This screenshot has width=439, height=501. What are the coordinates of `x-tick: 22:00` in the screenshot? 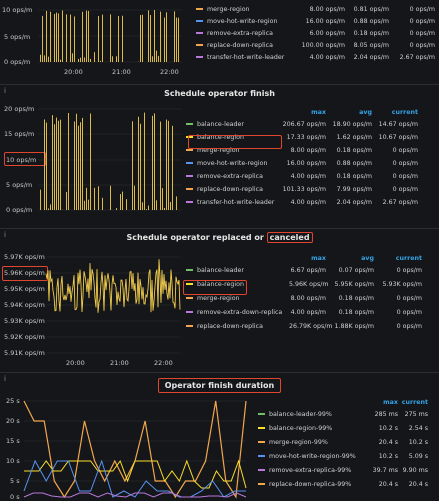 It's located at (169, 72).